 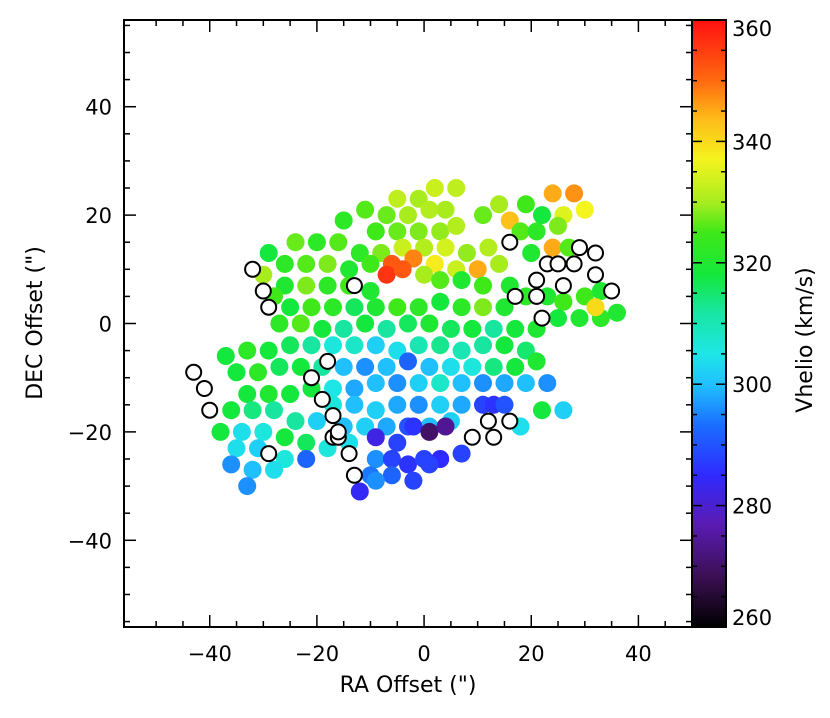 What do you see at coordinates (531, 654) in the screenshot?
I see `x-tick-label: 20` at bounding box center [531, 654].